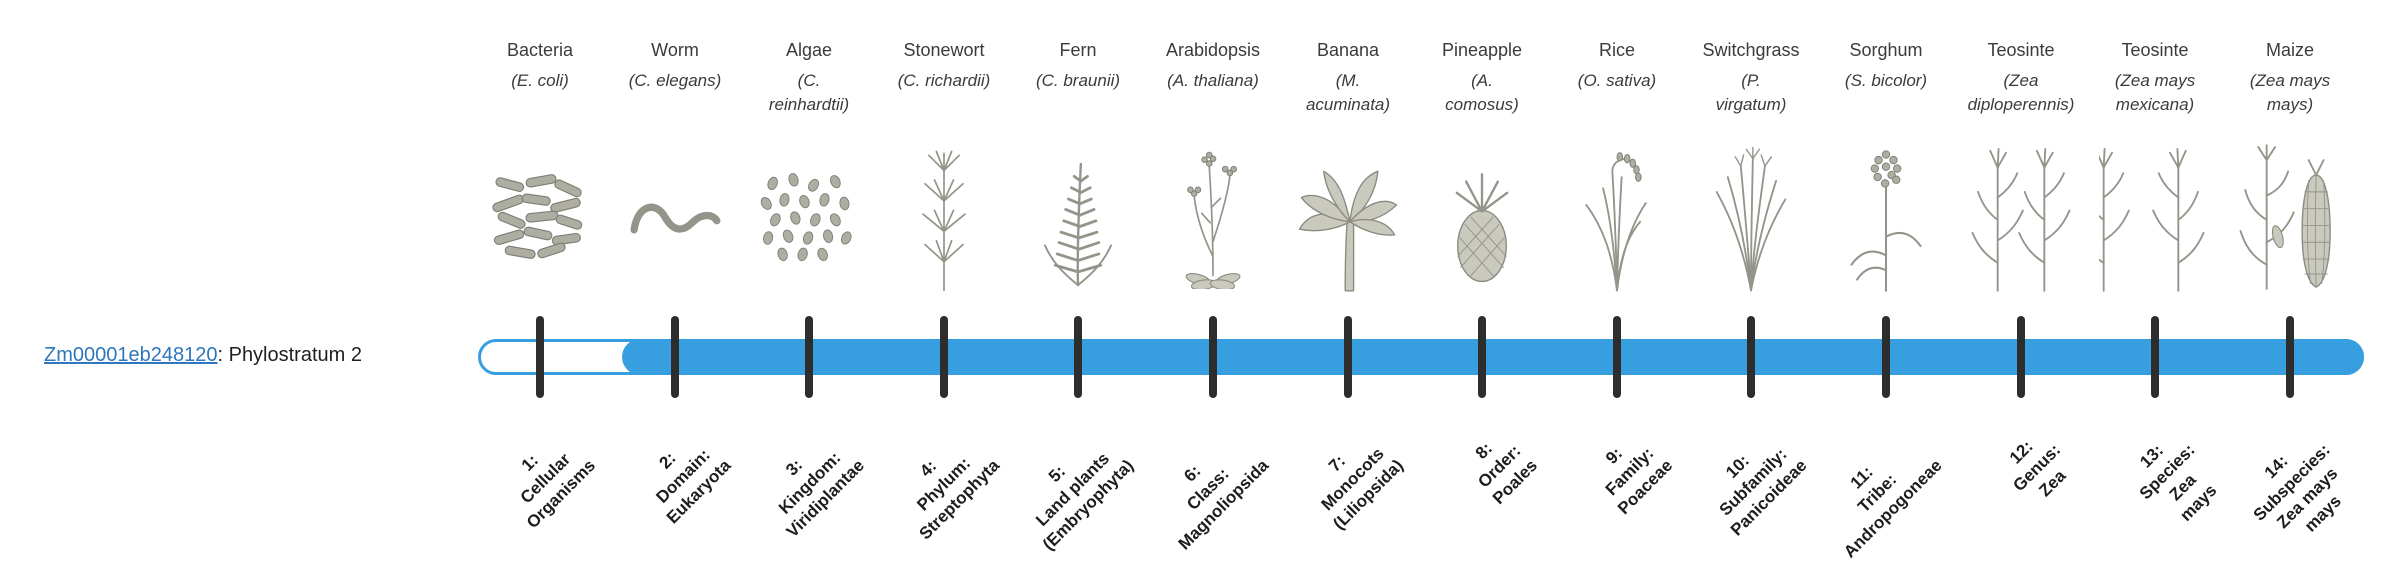 The width and height of the screenshot is (2400, 580). What do you see at coordinates (1617, 80) in the screenshot?
I see `organism-scientific-name: (O. sativa)` at bounding box center [1617, 80].